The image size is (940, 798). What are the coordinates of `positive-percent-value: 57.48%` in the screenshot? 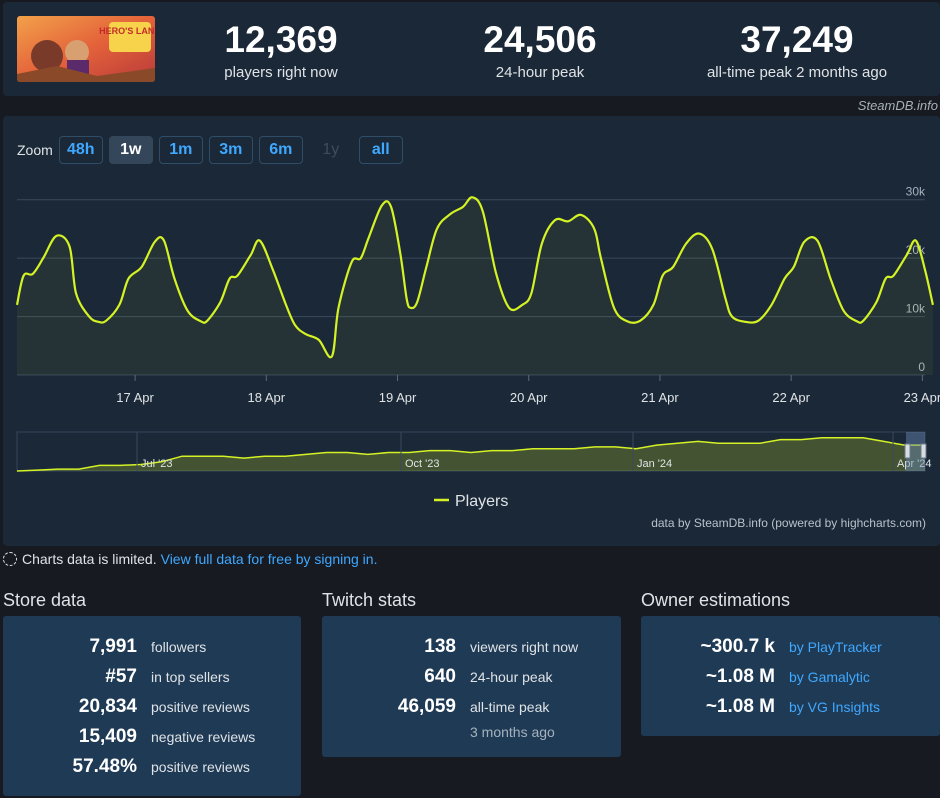 It's located at (104, 766).